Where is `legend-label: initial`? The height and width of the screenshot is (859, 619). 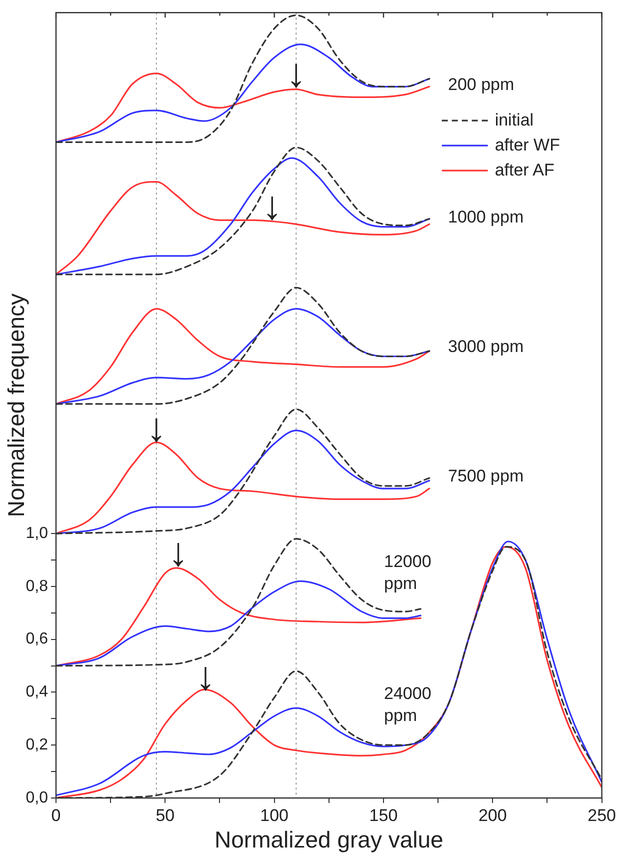
legend-label: initial is located at coordinates (514, 120).